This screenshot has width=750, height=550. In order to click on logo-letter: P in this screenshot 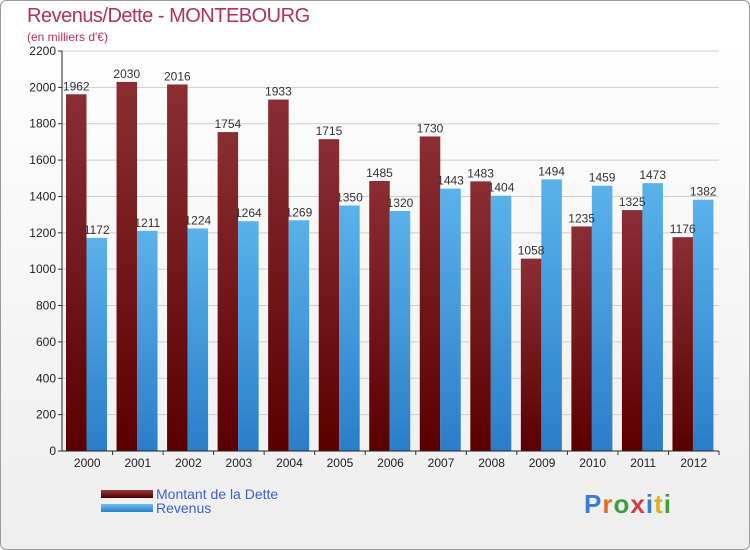, I will do `click(593, 504)`.